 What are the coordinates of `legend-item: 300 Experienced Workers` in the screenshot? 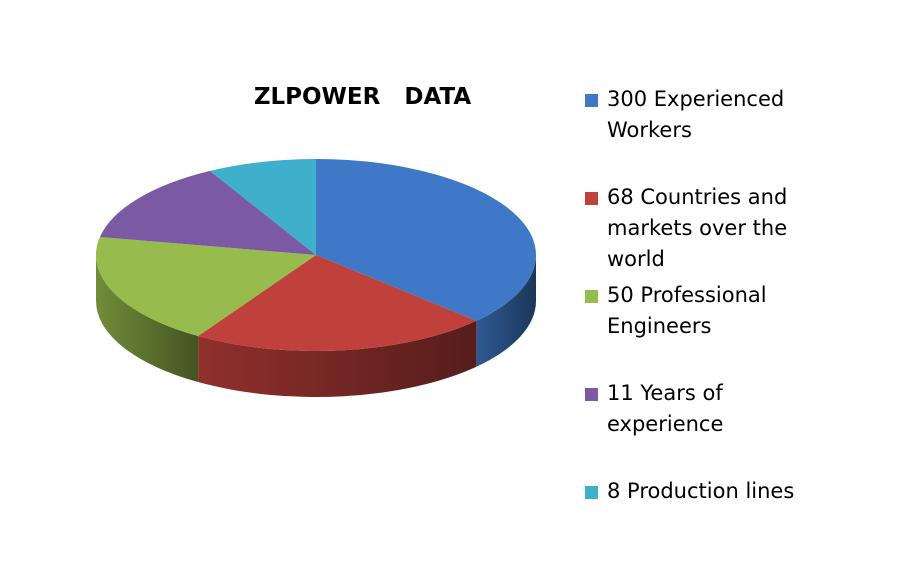 It's located at (700, 133).